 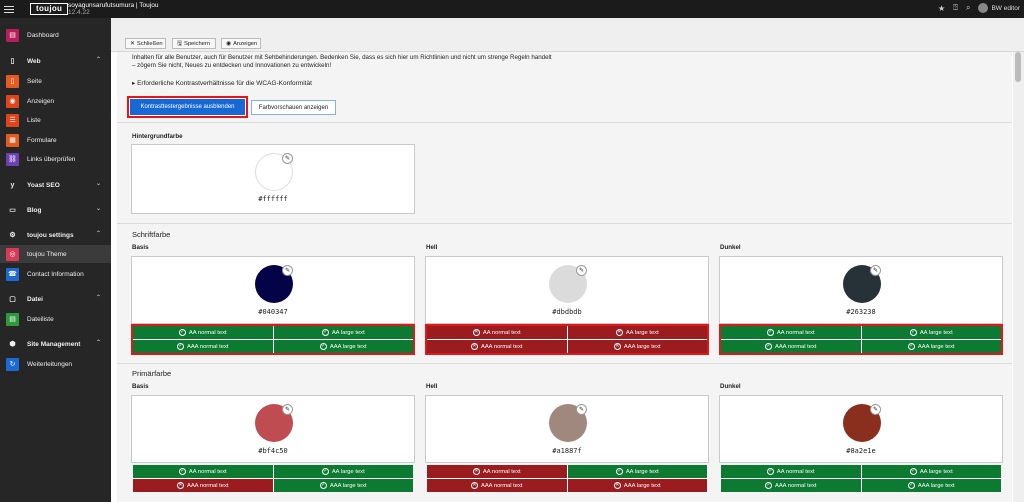 I want to click on user-menu: BW editor, so click(x=999, y=8).